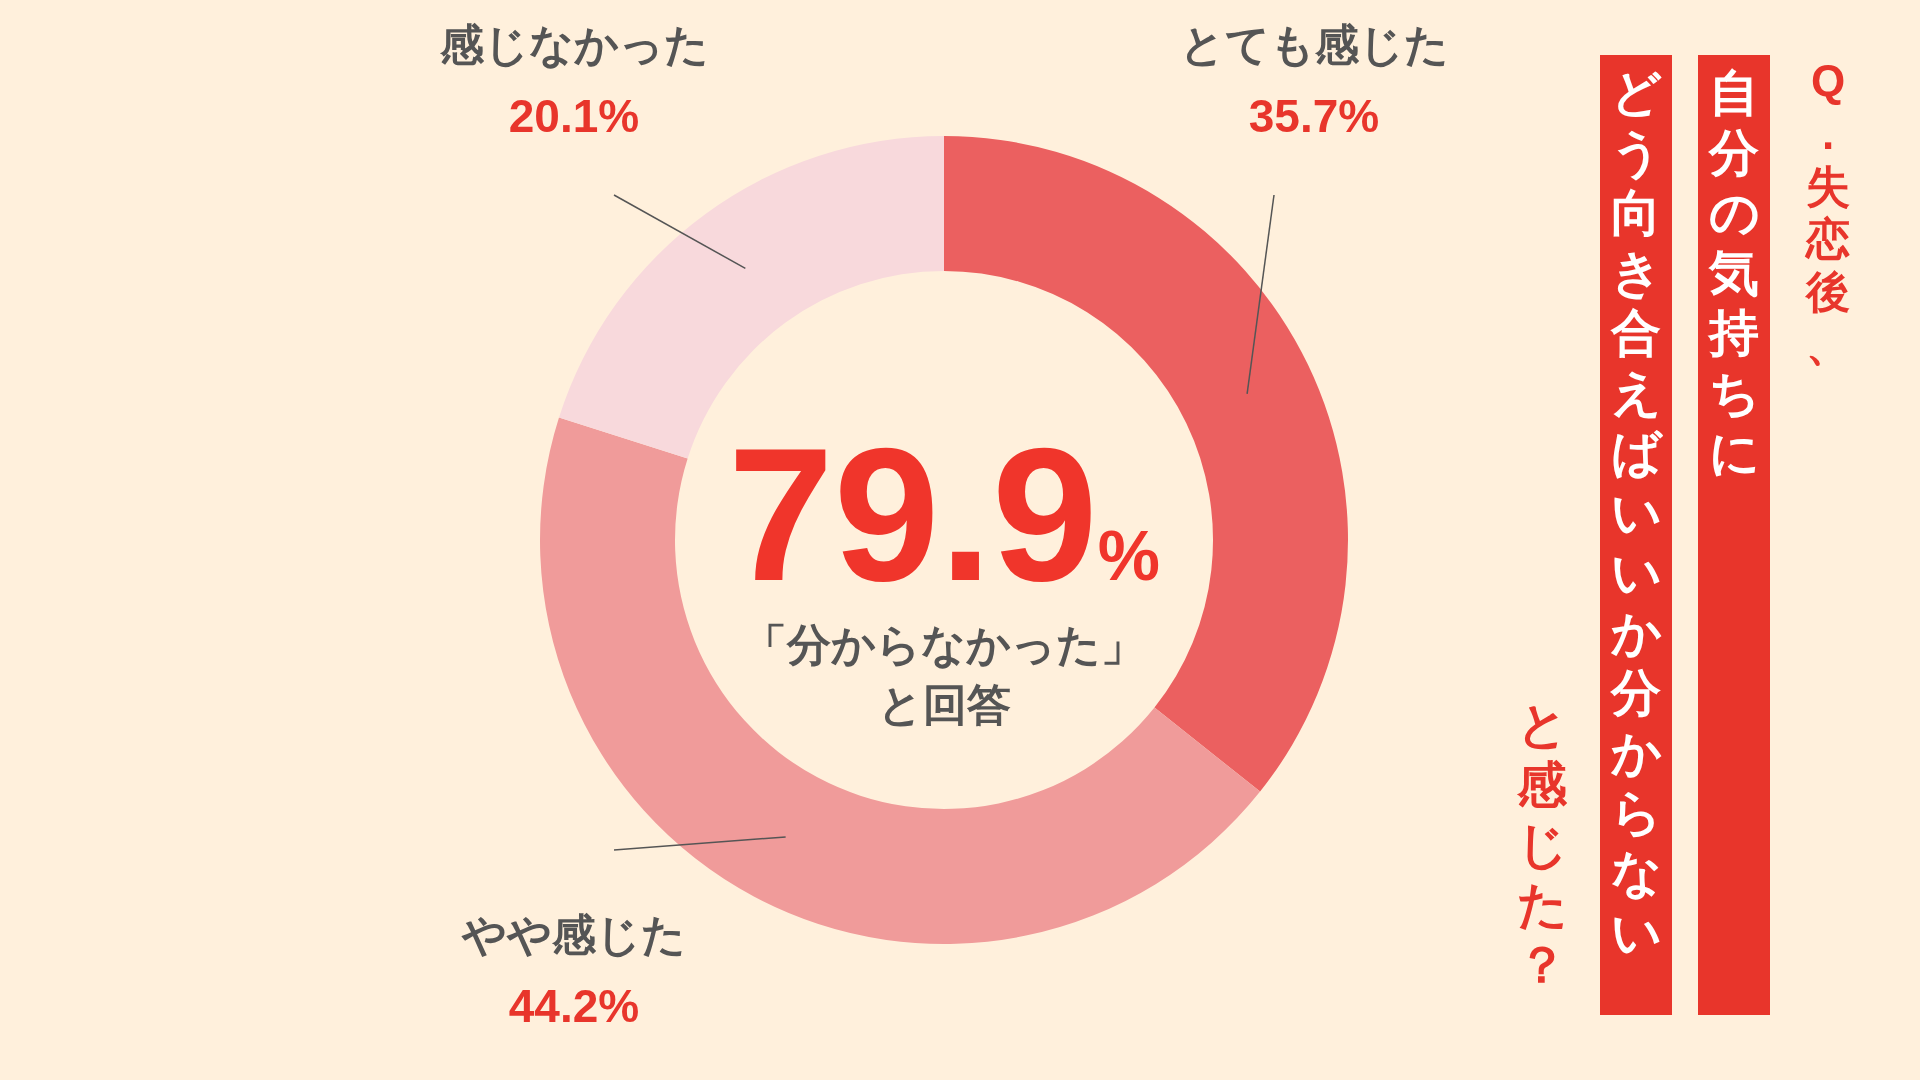 The height and width of the screenshot is (1080, 1920). What do you see at coordinates (1314, 116) in the screenshot?
I see `data-label: 35.7%` at bounding box center [1314, 116].